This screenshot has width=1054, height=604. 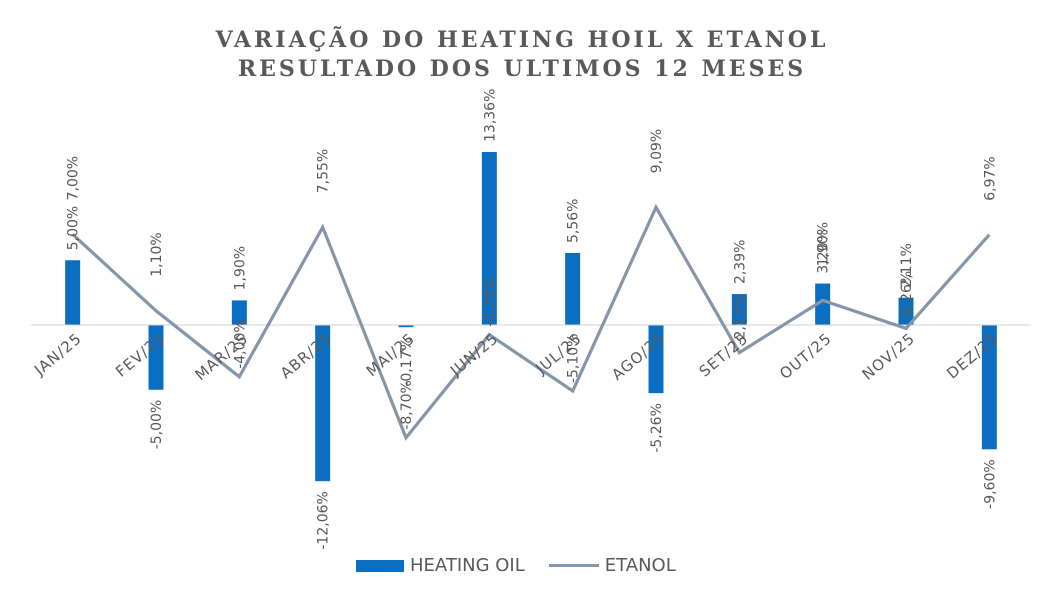 What do you see at coordinates (805, 356) in the screenshot?
I see `x-tick-label: OUT/25` at bounding box center [805, 356].